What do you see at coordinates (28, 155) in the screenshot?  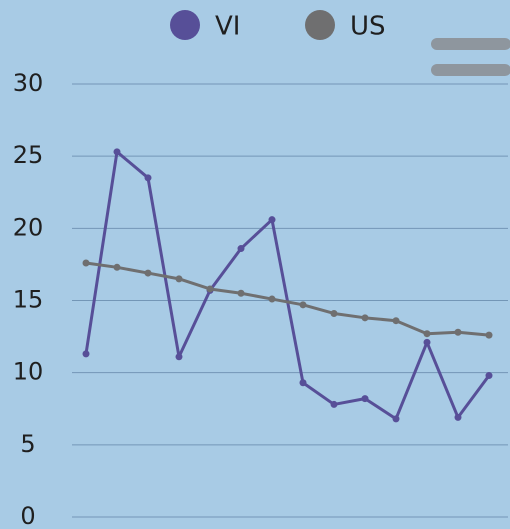 I see `y-tick-label: 25` at bounding box center [28, 155].